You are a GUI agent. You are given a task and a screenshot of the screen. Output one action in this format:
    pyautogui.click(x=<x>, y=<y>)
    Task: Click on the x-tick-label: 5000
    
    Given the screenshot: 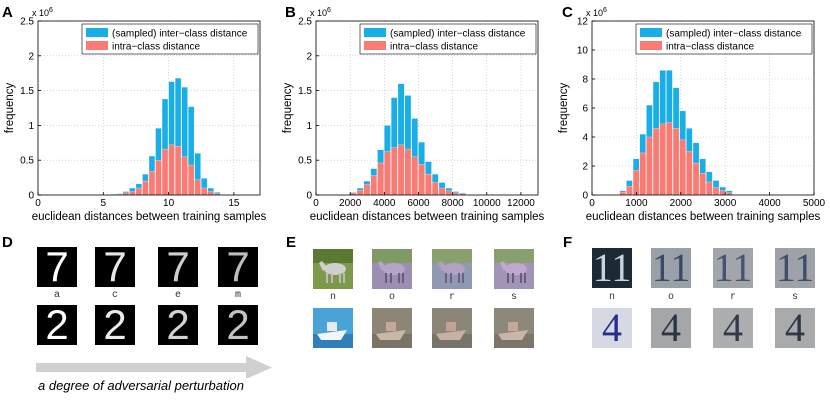 What is the action you would take?
    pyautogui.click(x=814, y=203)
    